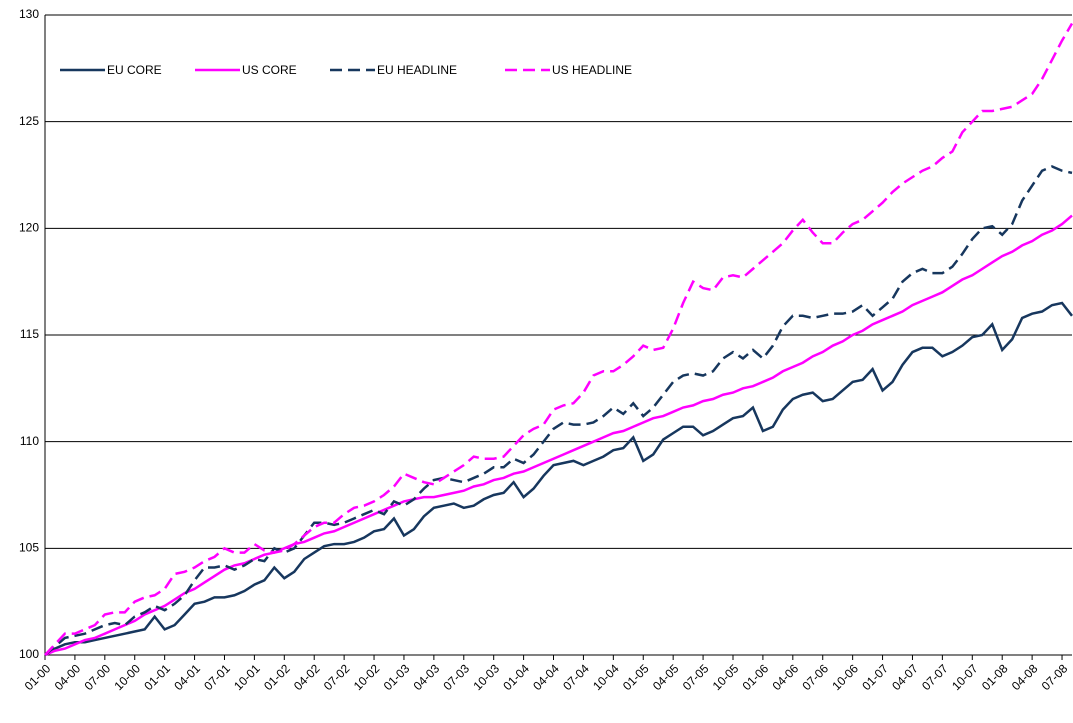 The width and height of the screenshot is (1073, 723). What do you see at coordinates (756, 677) in the screenshot?
I see `x-tick-label: 01-06` at bounding box center [756, 677].